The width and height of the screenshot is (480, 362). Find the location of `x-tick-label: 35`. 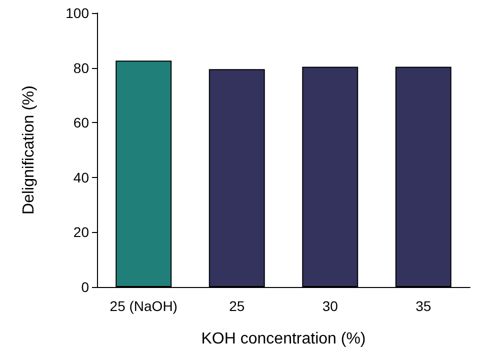

x-tick-label: 35 is located at coordinates (424, 306).